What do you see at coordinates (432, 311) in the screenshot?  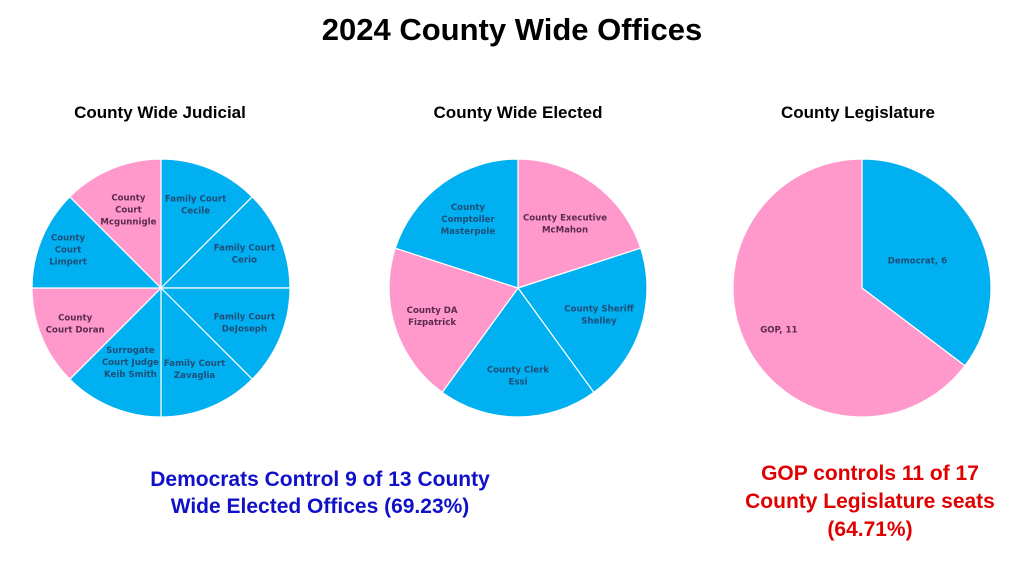 I see `slice-label-line: County DA` at bounding box center [432, 311].